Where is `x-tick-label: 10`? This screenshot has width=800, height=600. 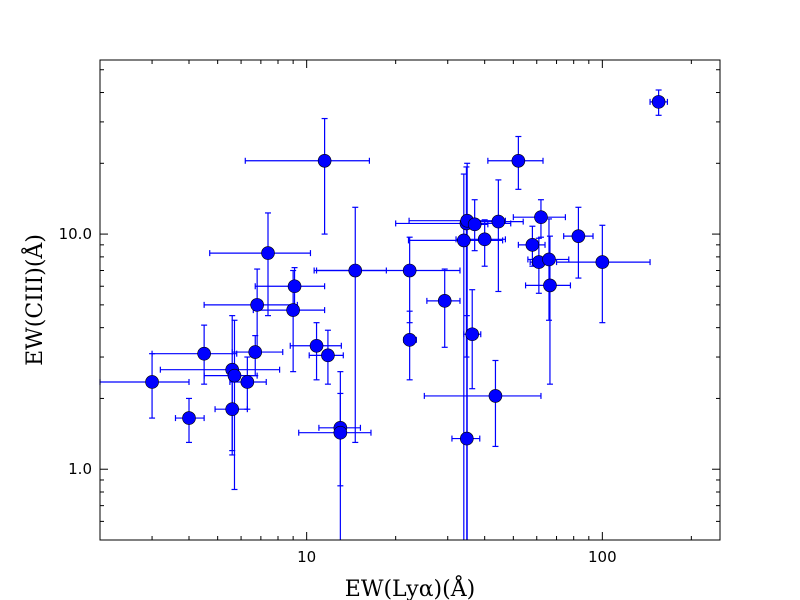
x-tick-label: 10 is located at coordinates (306, 557).